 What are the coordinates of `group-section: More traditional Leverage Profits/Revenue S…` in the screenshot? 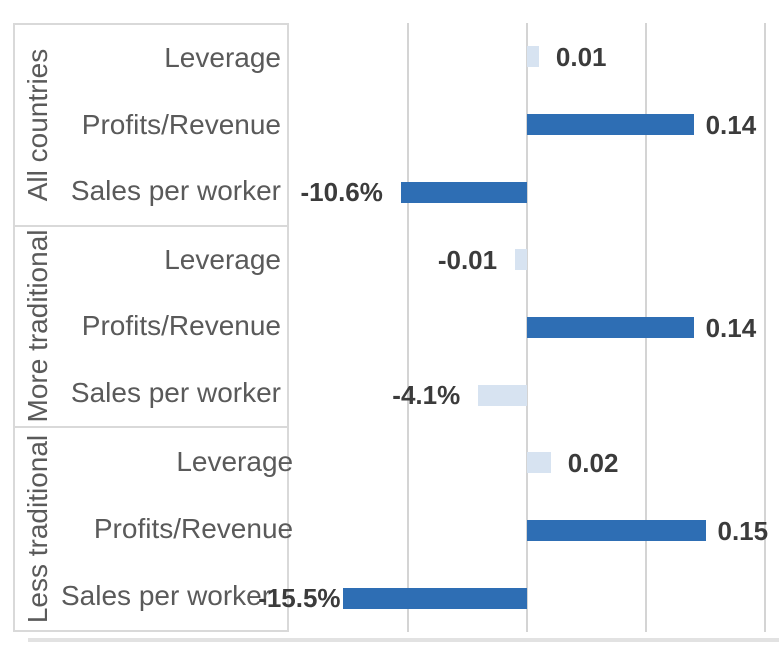 It's located at (151, 328).